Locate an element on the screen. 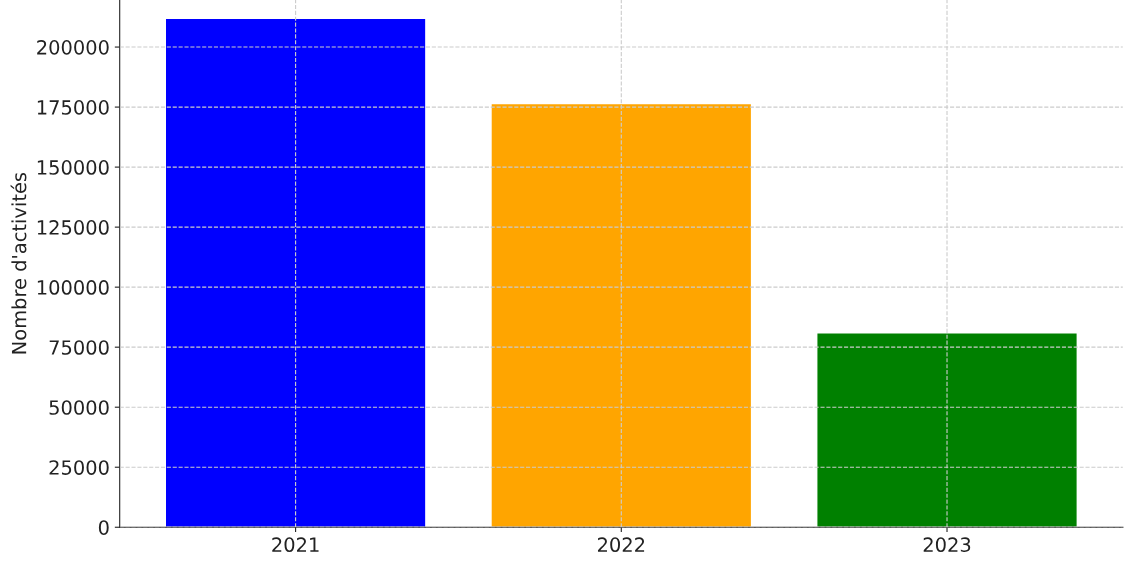  bar is located at coordinates (947, 430).